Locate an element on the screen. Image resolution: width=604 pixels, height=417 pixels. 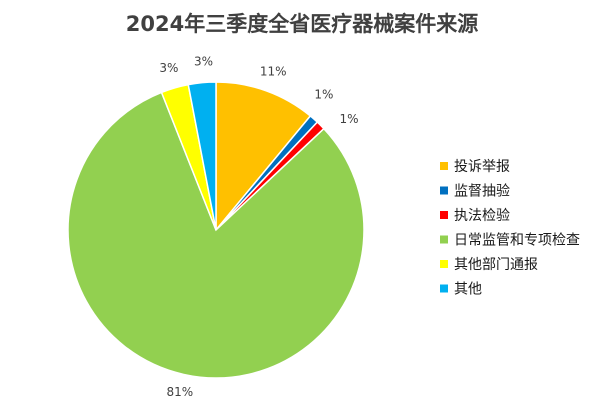
slice-label-5: 3% is located at coordinates (168, 68).